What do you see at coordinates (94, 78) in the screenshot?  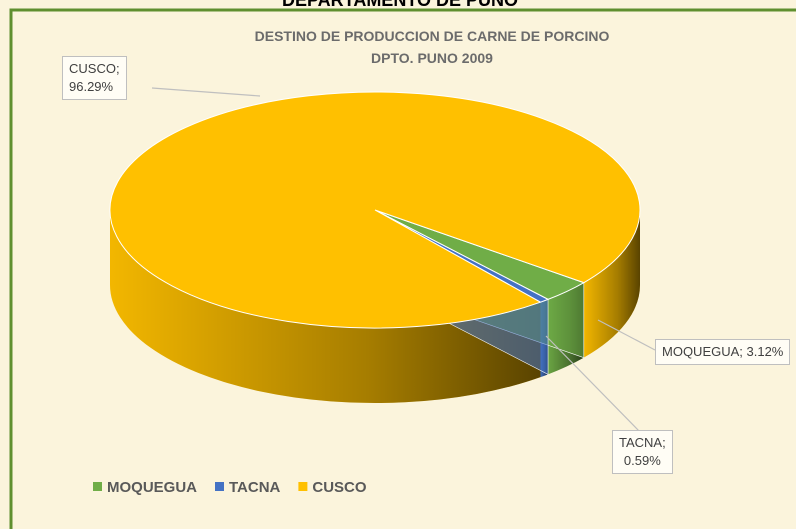 I see `data-label: CUSCO; 96.29%` at bounding box center [94, 78].